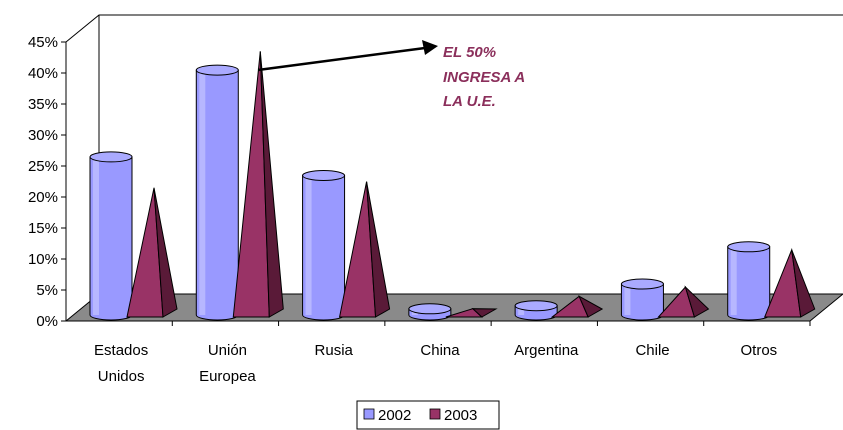 The width and height of the screenshot is (843, 430). Describe the element at coordinates (759, 350) in the screenshot. I see `x-tick-label: Otros` at that location.